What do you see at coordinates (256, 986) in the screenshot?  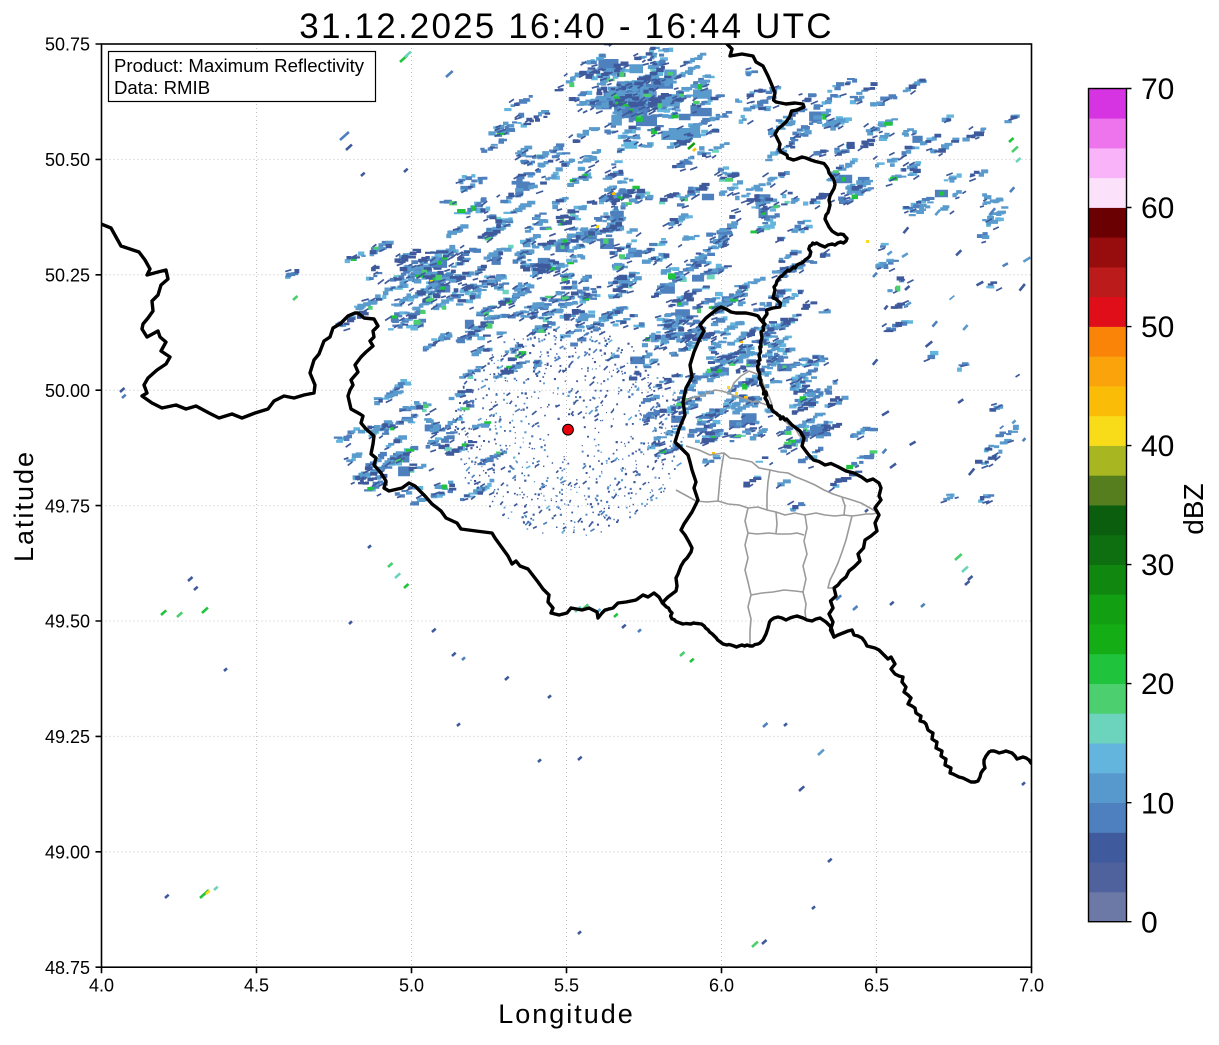 I see `svg-text: 4.5` at bounding box center [256, 986].